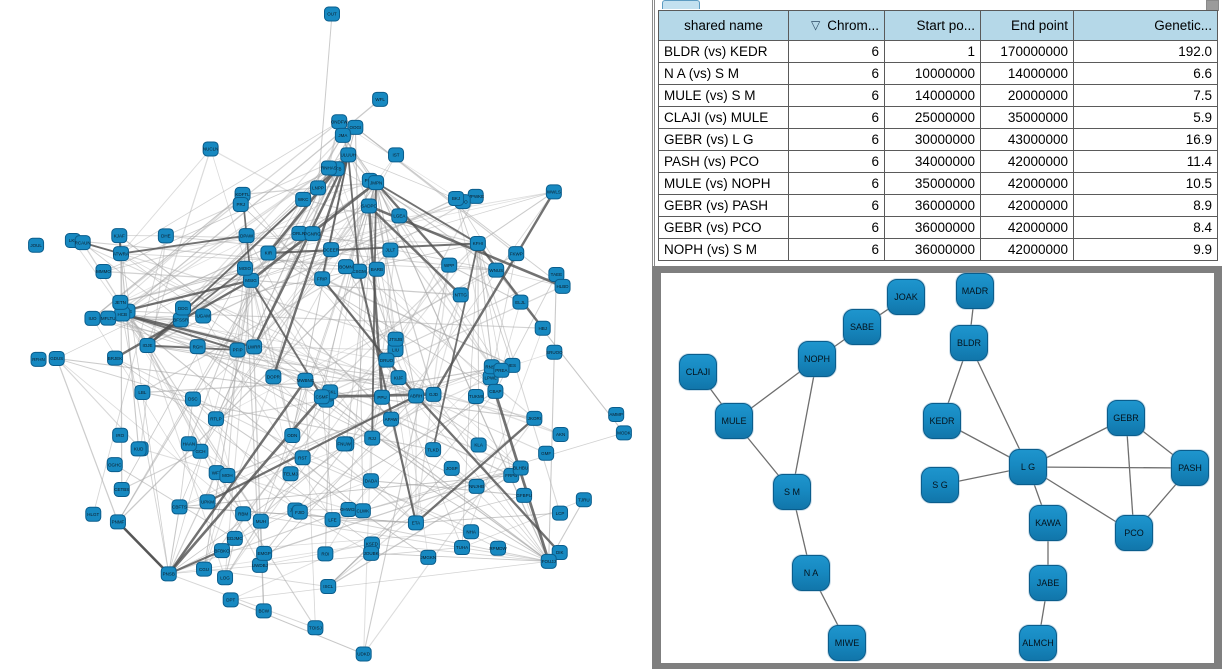  I want to click on network-node: MODK, so click(623, 433).